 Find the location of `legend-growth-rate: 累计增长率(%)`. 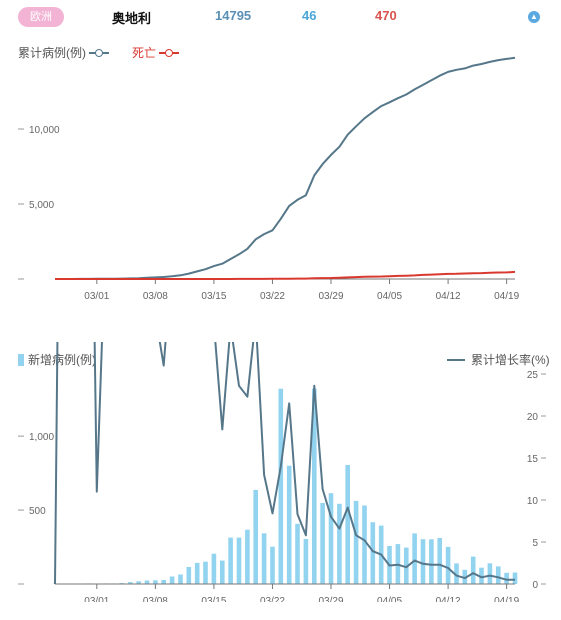

legend-growth-rate: 累计增长率(%) is located at coordinates (498, 359).